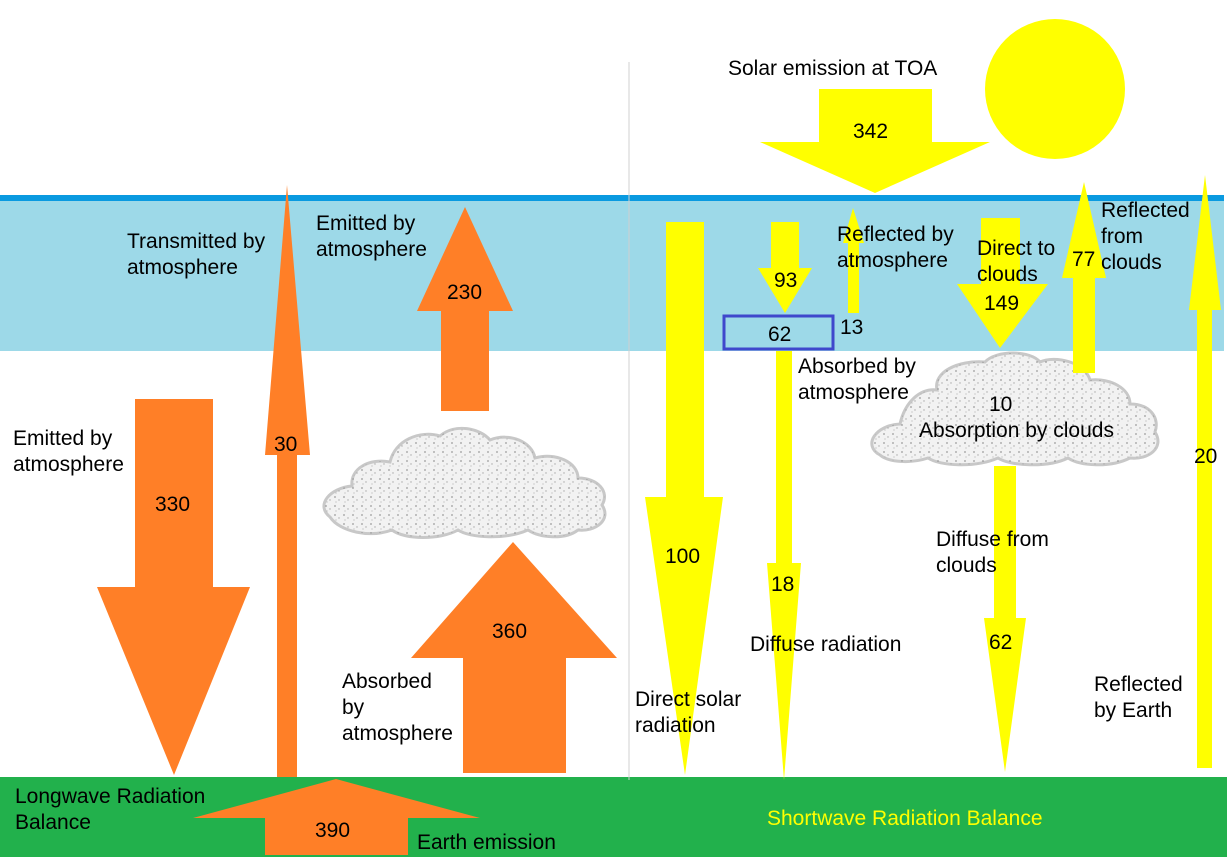  What do you see at coordinates (1016, 430) in the screenshot?
I see `absorption-clouds-label: Absorption by clouds` at bounding box center [1016, 430].